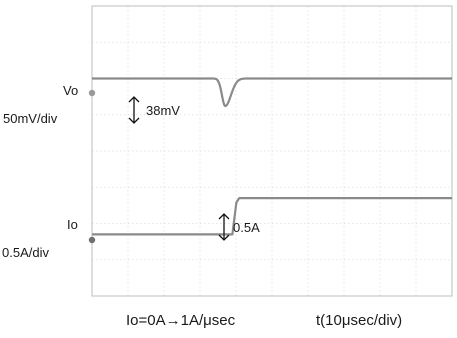  Describe the element at coordinates (72, 224) in the screenshot. I see `io-channel-label: Io` at that location.